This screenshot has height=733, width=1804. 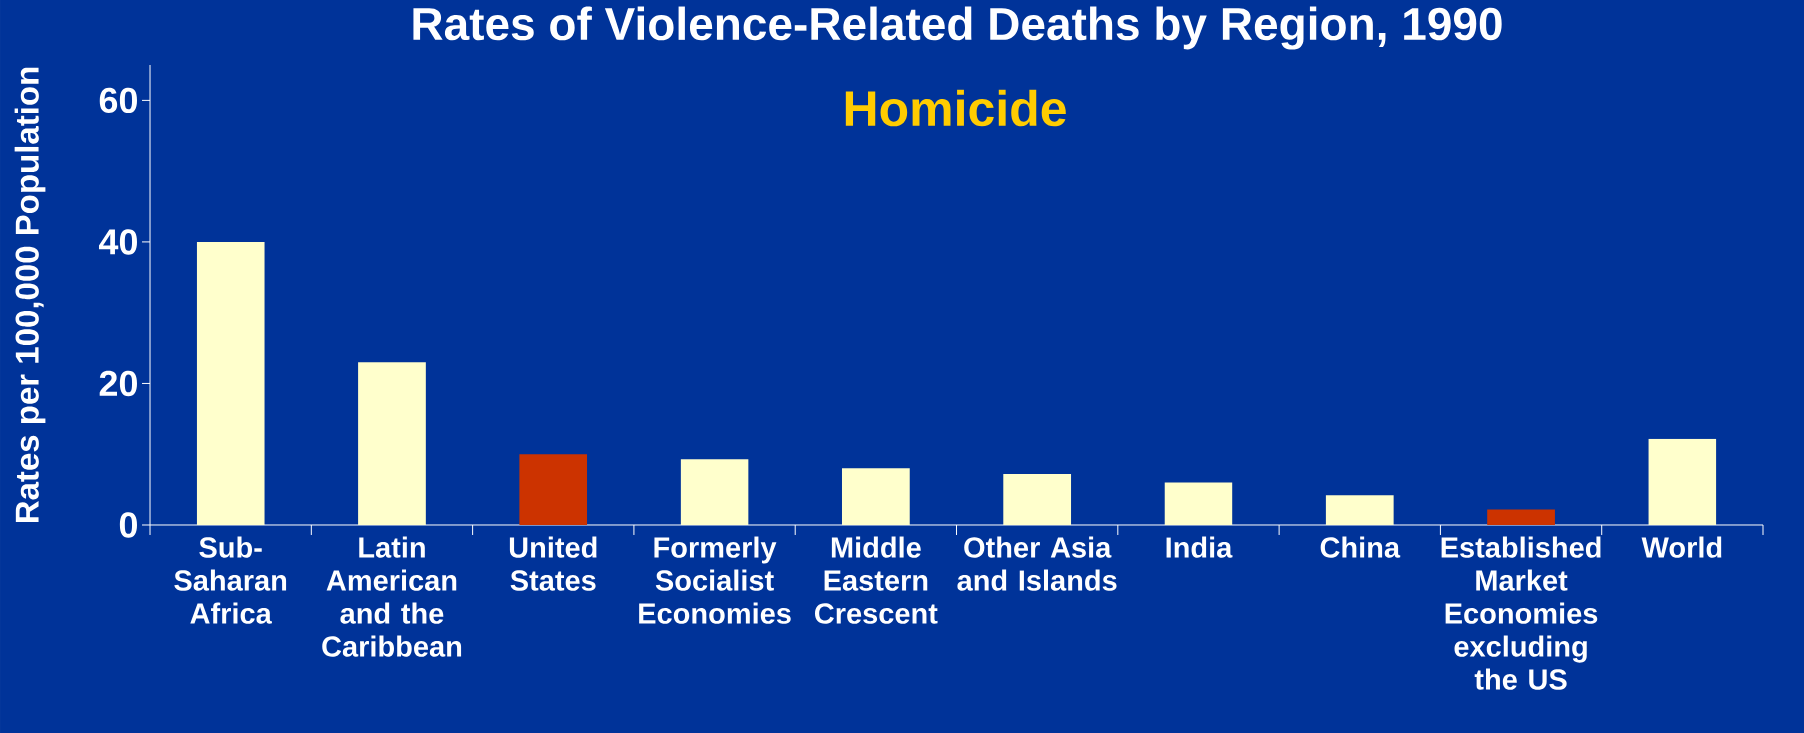 What do you see at coordinates (1199, 547) in the screenshot?
I see `x-tick-label: India` at bounding box center [1199, 547].